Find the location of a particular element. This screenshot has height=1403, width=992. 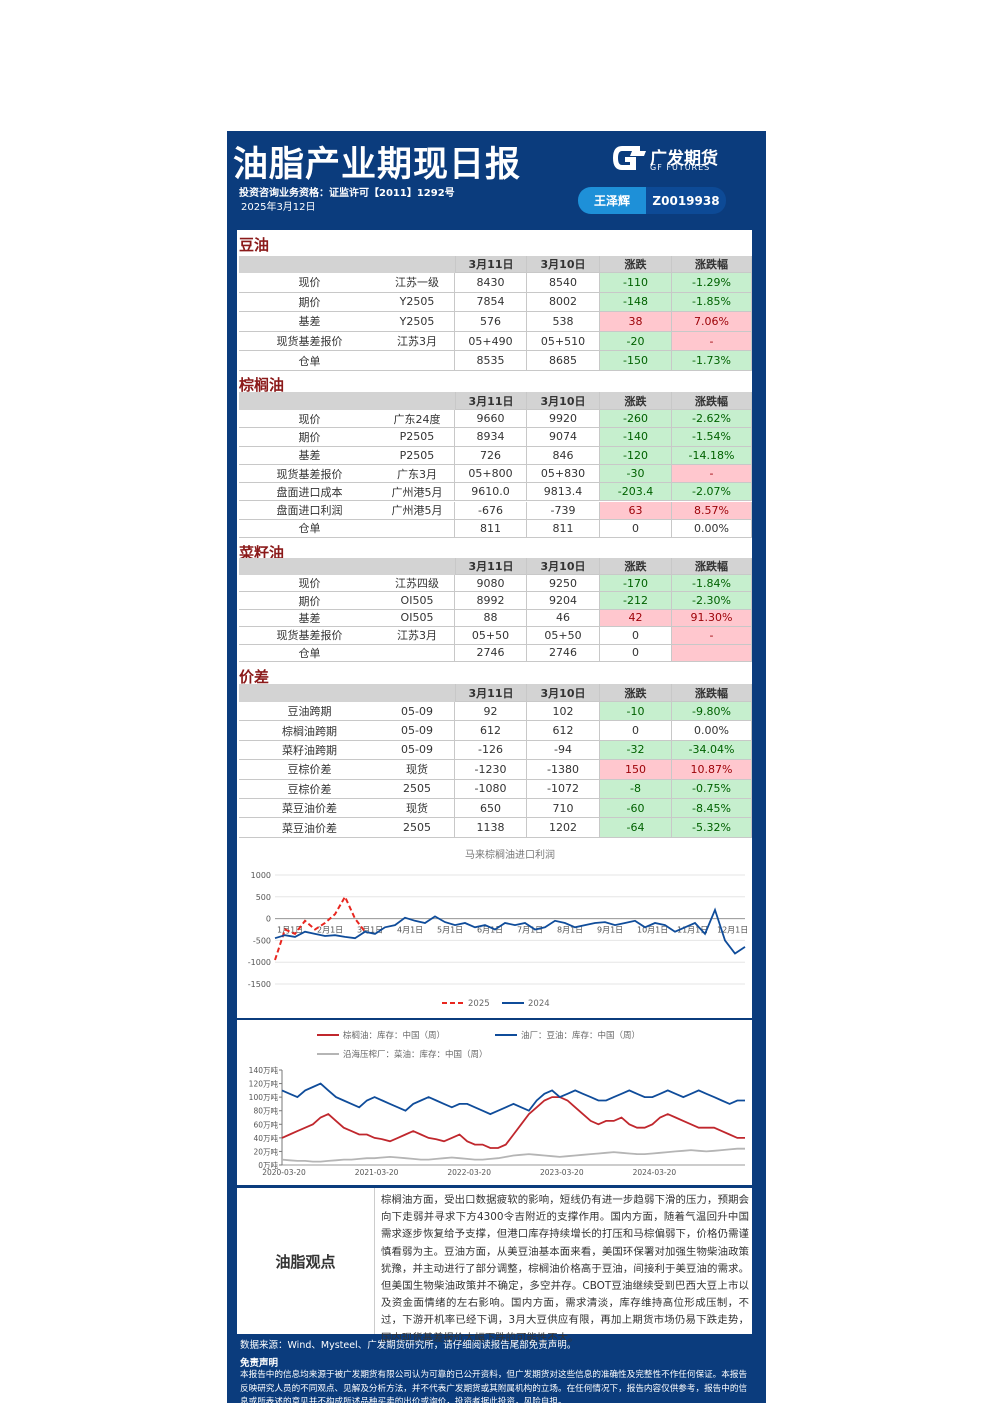

y-tick-label: 100万吨 is located at coordinates (264, 1097).